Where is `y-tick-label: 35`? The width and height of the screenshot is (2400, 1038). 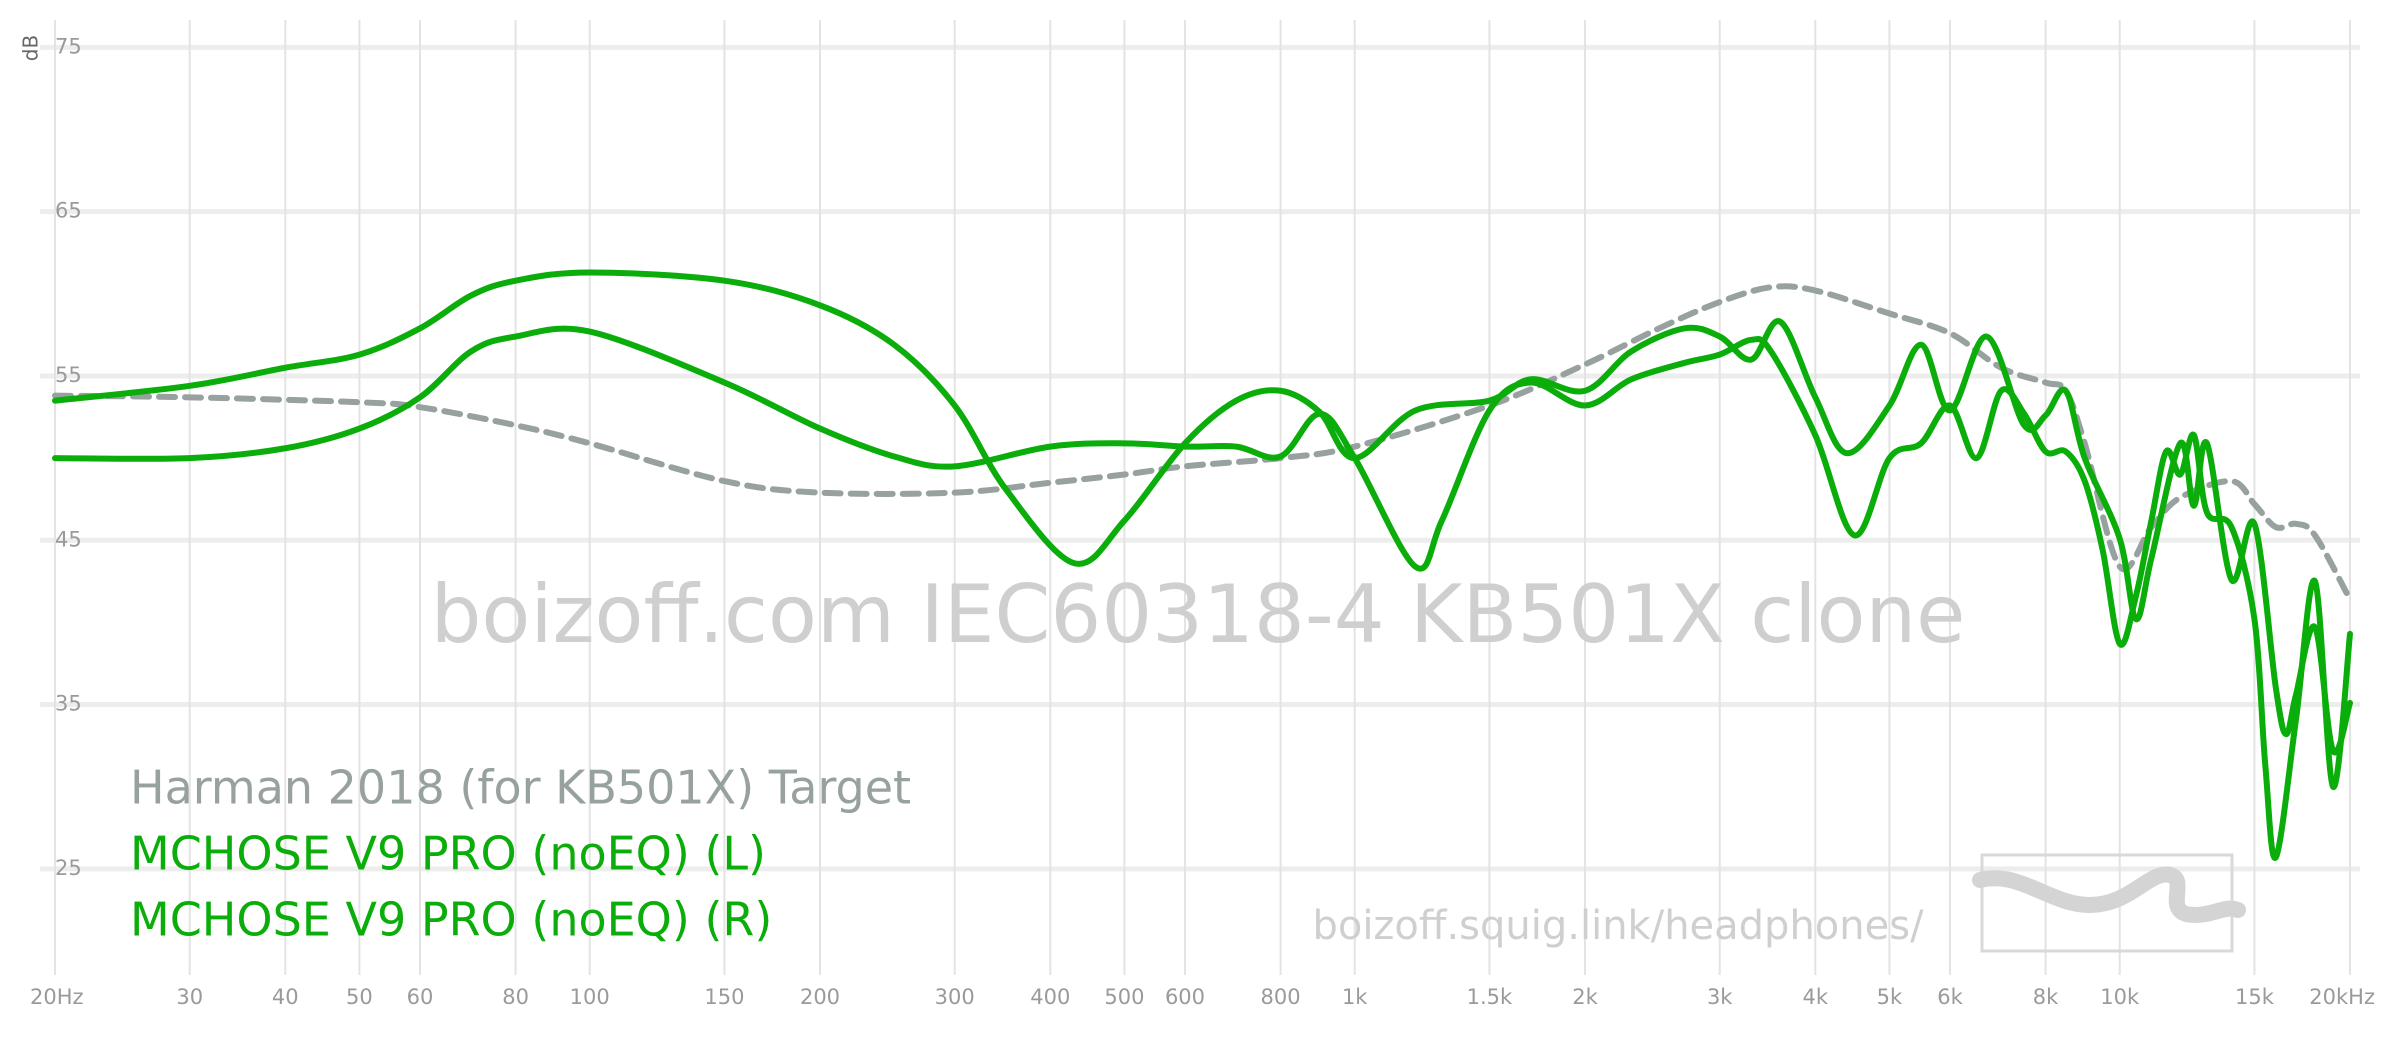 y-tick-label: 35 is located at coordinates (68, 704).